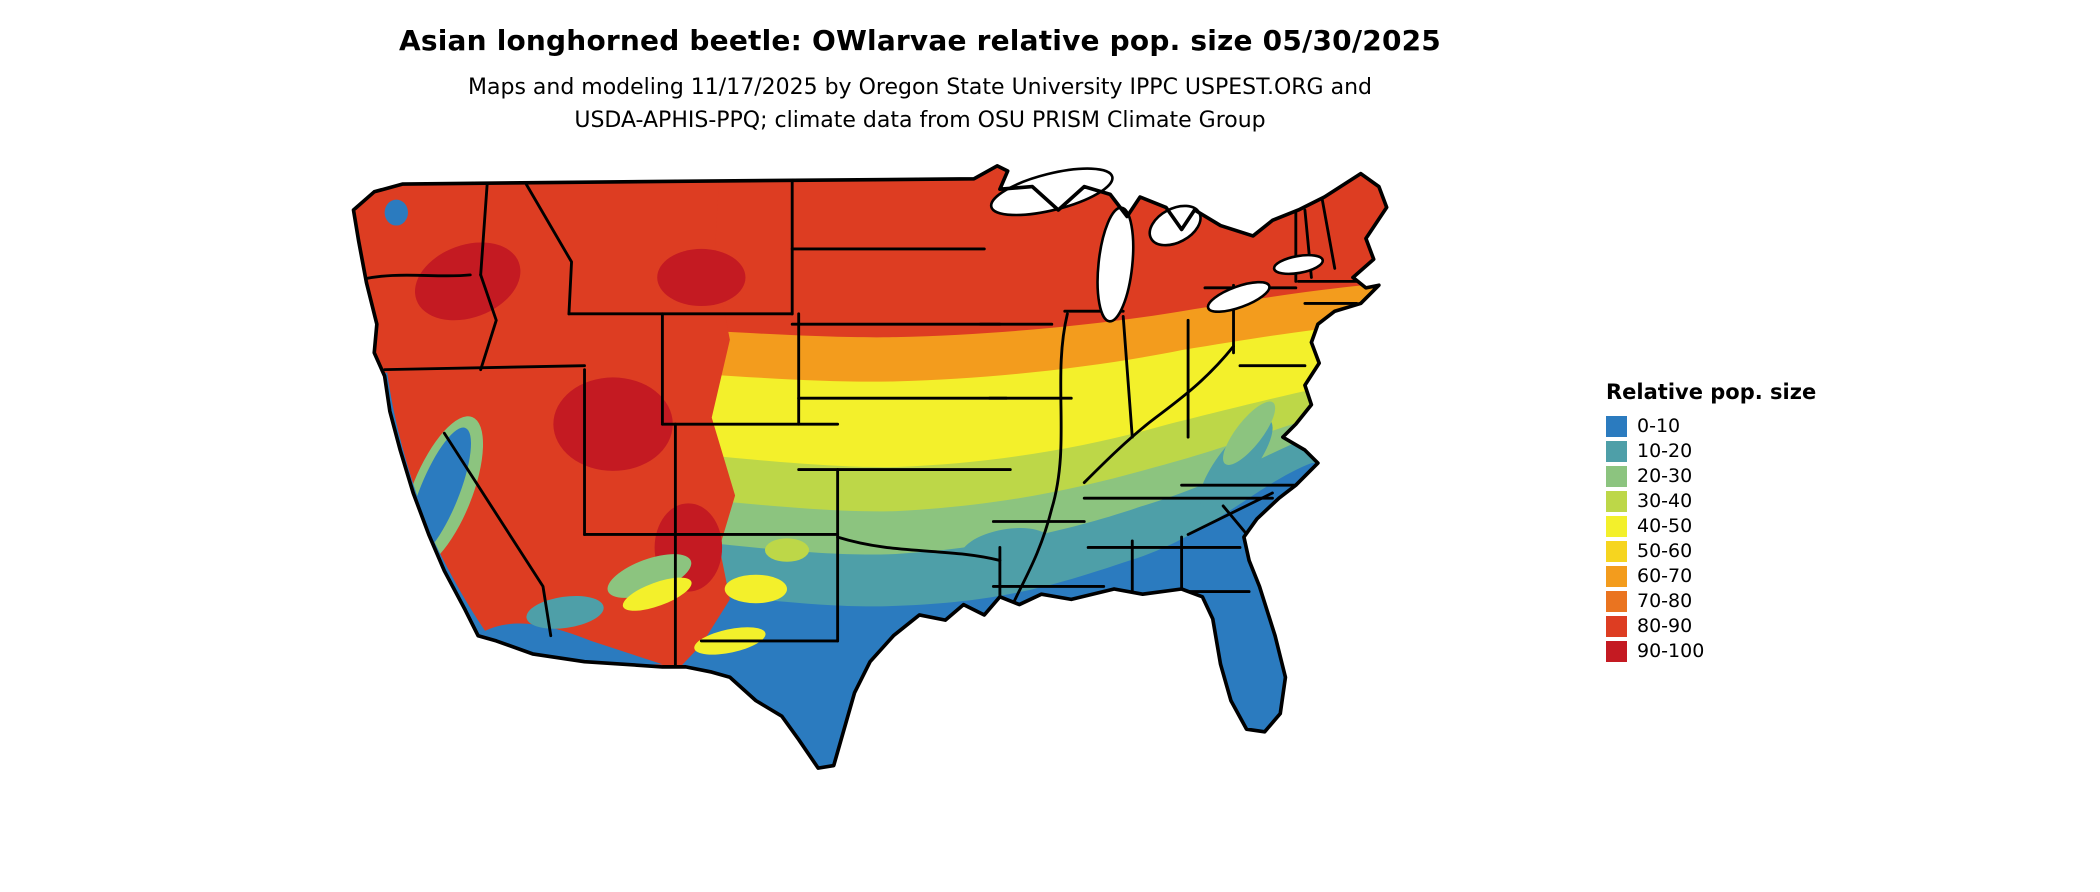 This screenshot has width=2100, height=892. Describe the element at coordinates (1665, 576) in the screenshot. I see `legend-label: 60-70` at that location.